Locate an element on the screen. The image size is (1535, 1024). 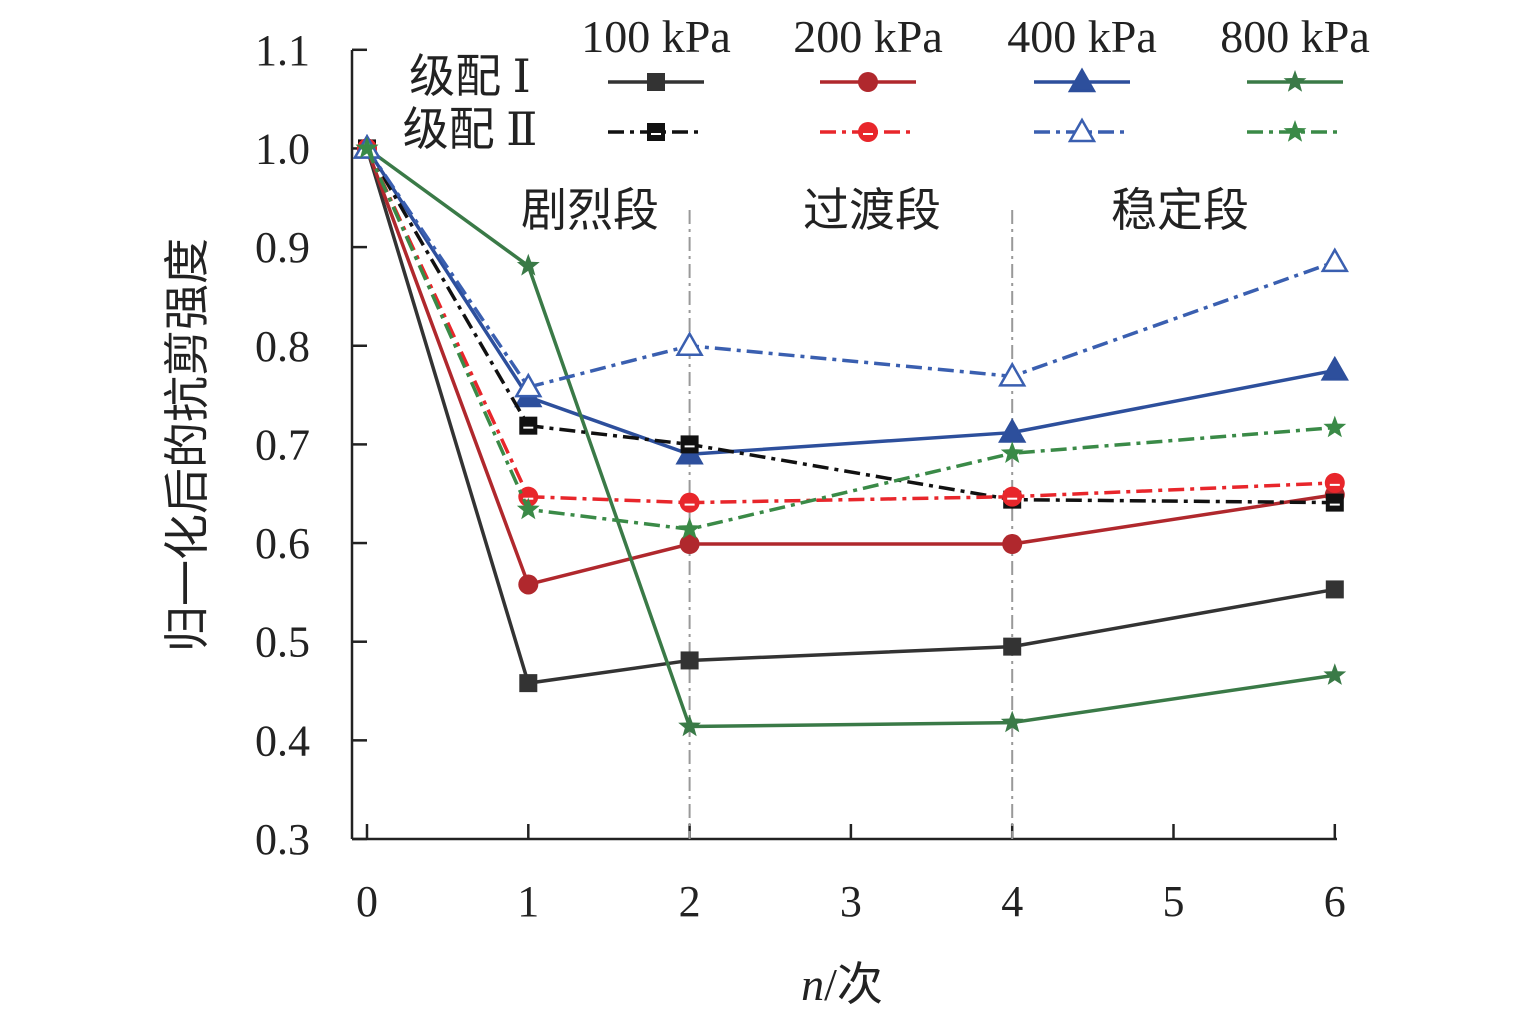
legend-column-label: 400 kPa is located at coordinates (1082, 36).